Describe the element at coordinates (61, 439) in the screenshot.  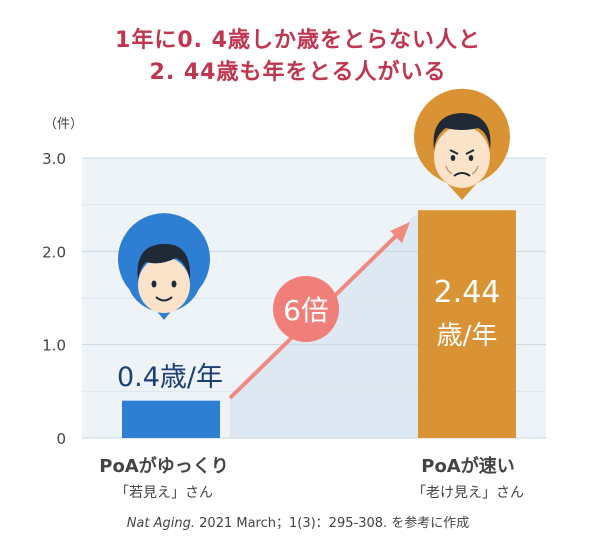
I see `y-tick-label: 0` at that location.